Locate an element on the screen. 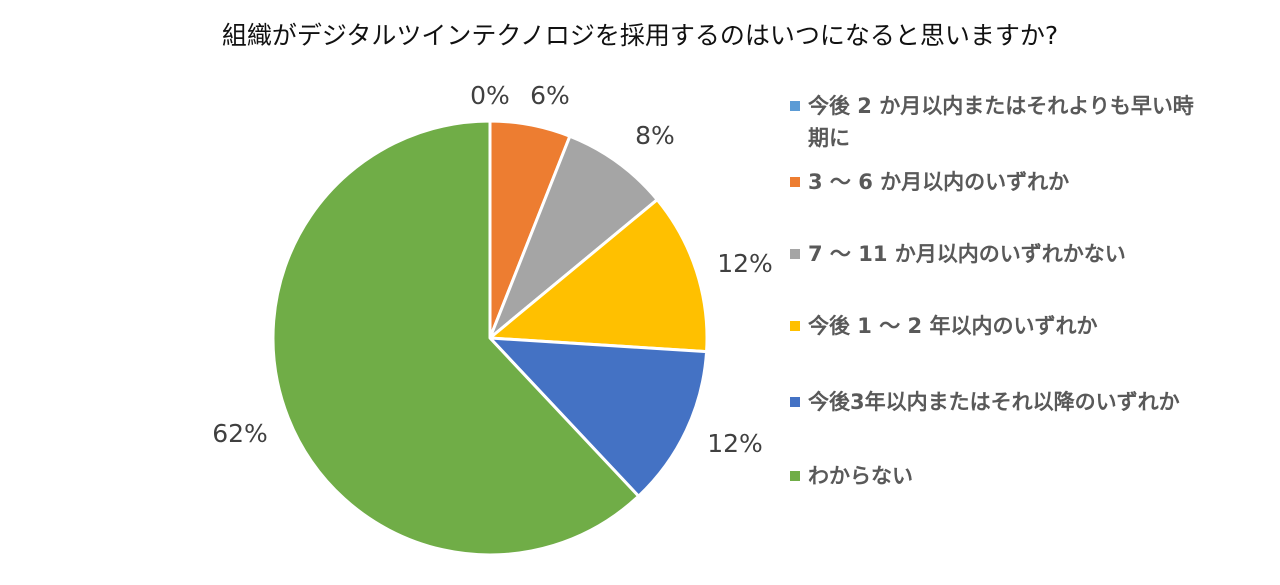  legend-label-4: 今後3年以内またはそれ以降のいずれか is located at coordinates (994, 402).